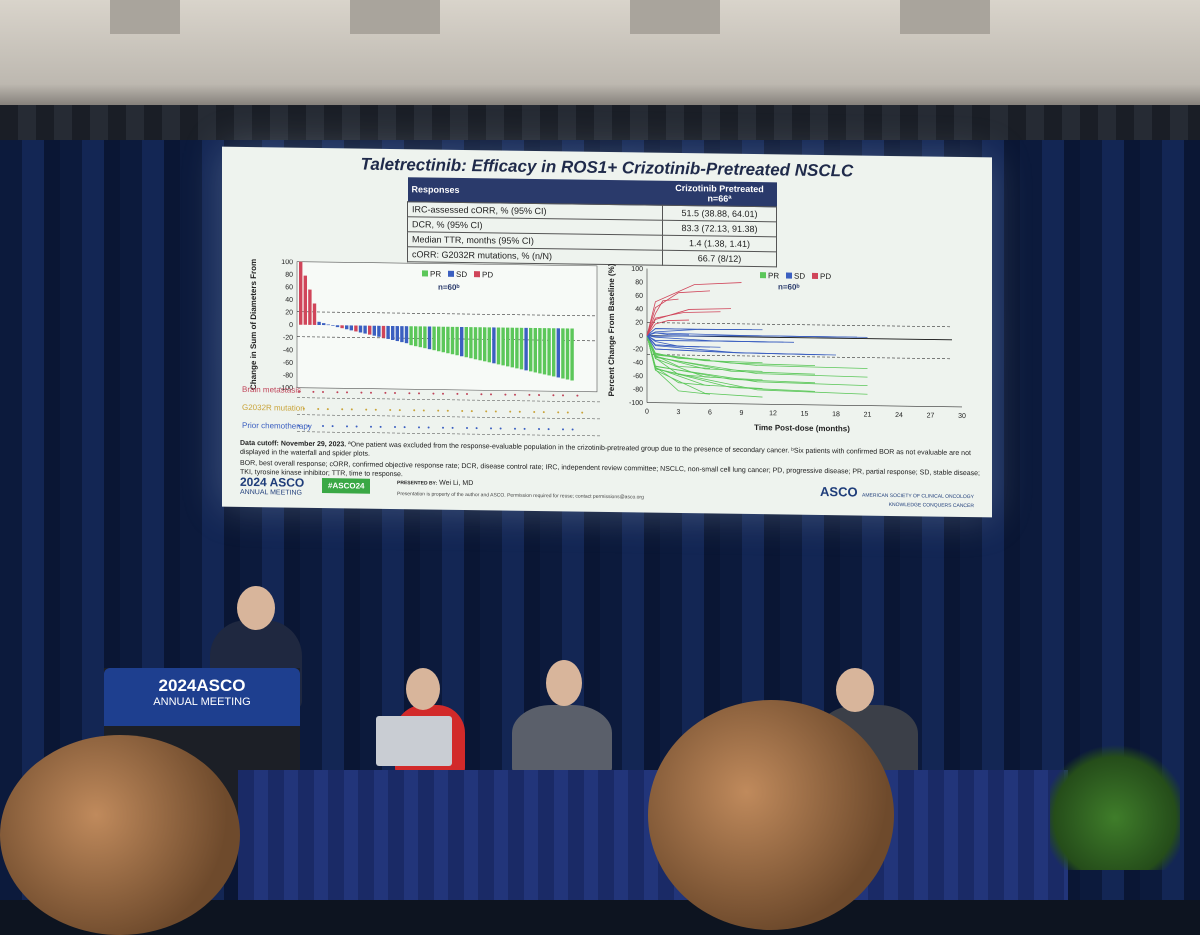  I want to click on spider-ytick: 40, so click(639, 309).